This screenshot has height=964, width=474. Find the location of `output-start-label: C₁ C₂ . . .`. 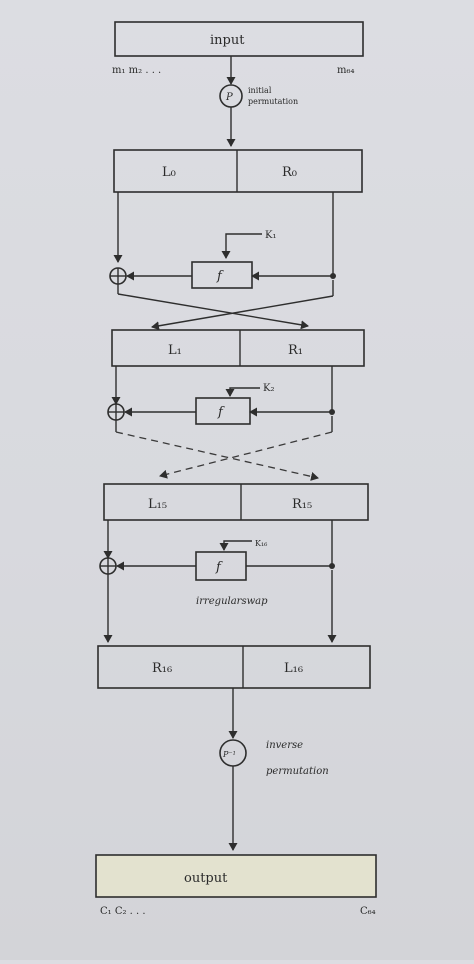

output-start-label: C₁ C₂ . . . is located at coordinates (123, 911).